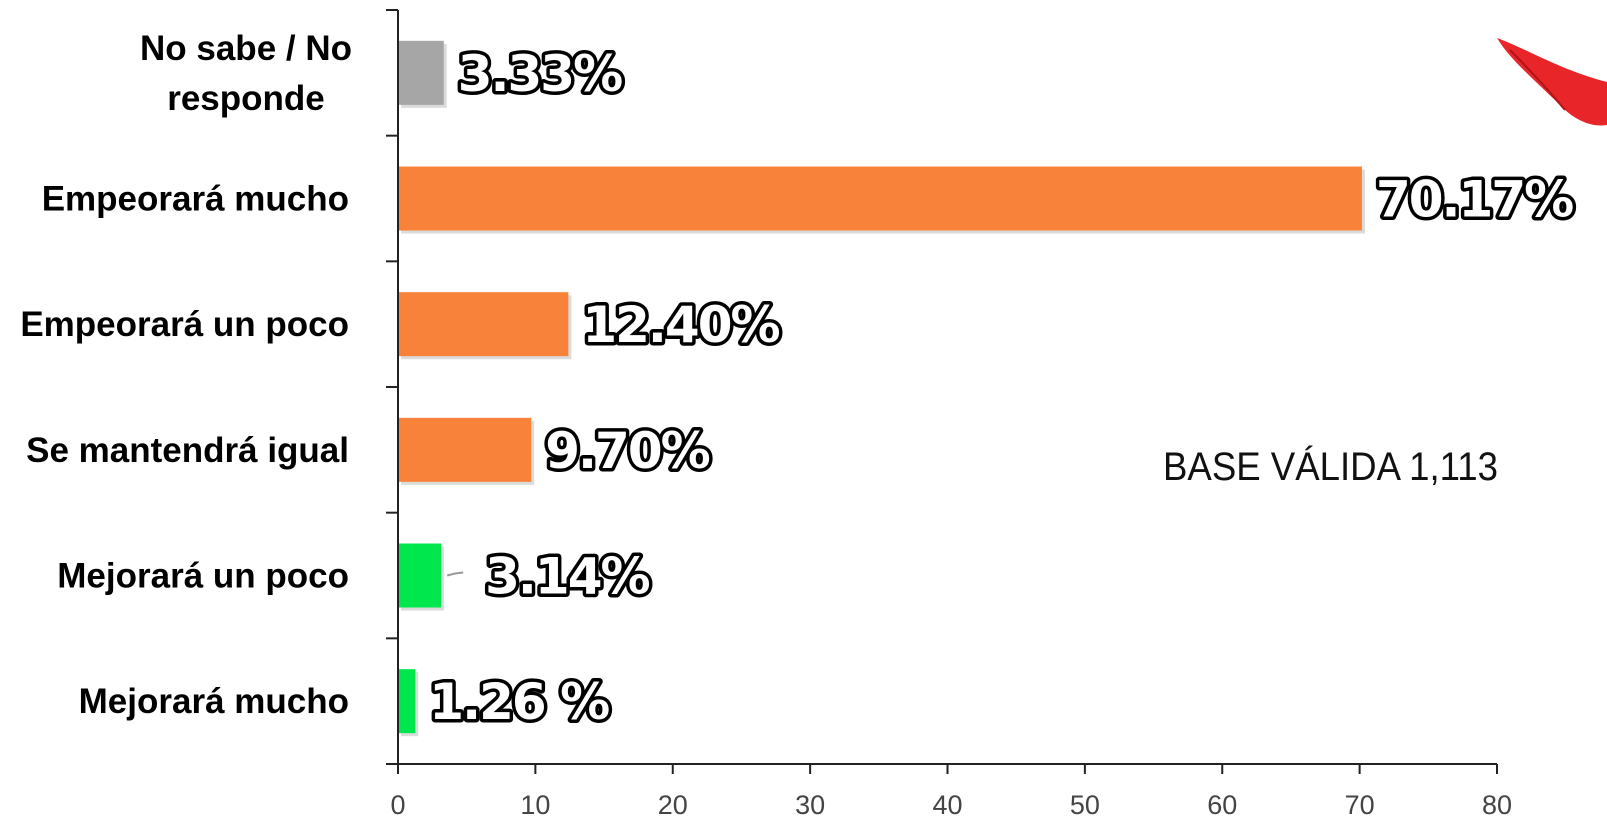 The height and width of the screenshot is (837, 1607). Describe the element at coordinates (214, 701) in the screenshot. I see `category-label: Mejorará mucho` at that location.